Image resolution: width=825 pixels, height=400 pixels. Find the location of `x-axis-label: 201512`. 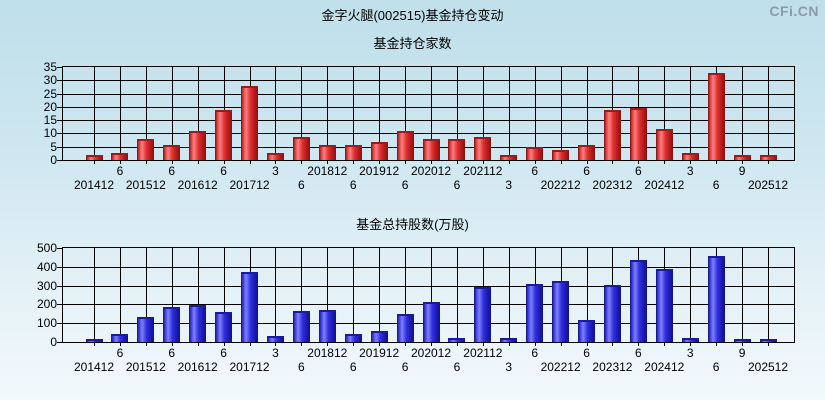

x-axis-label: 201512 is located at coordinates (145, 185).